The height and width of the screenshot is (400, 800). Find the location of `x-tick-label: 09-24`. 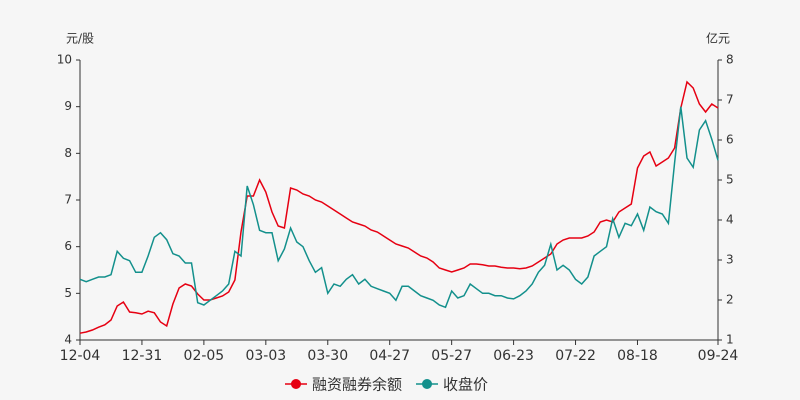

x-tick-label: 09-24 is located at coordinates (718, 356).